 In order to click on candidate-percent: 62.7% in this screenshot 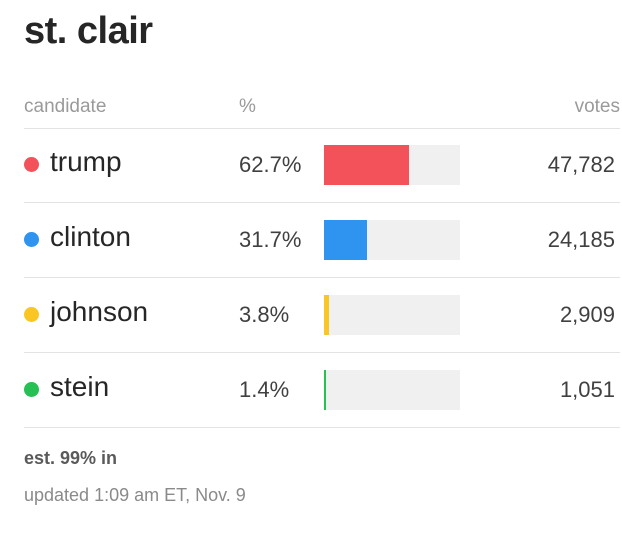, I will do `click(270, 164)`.